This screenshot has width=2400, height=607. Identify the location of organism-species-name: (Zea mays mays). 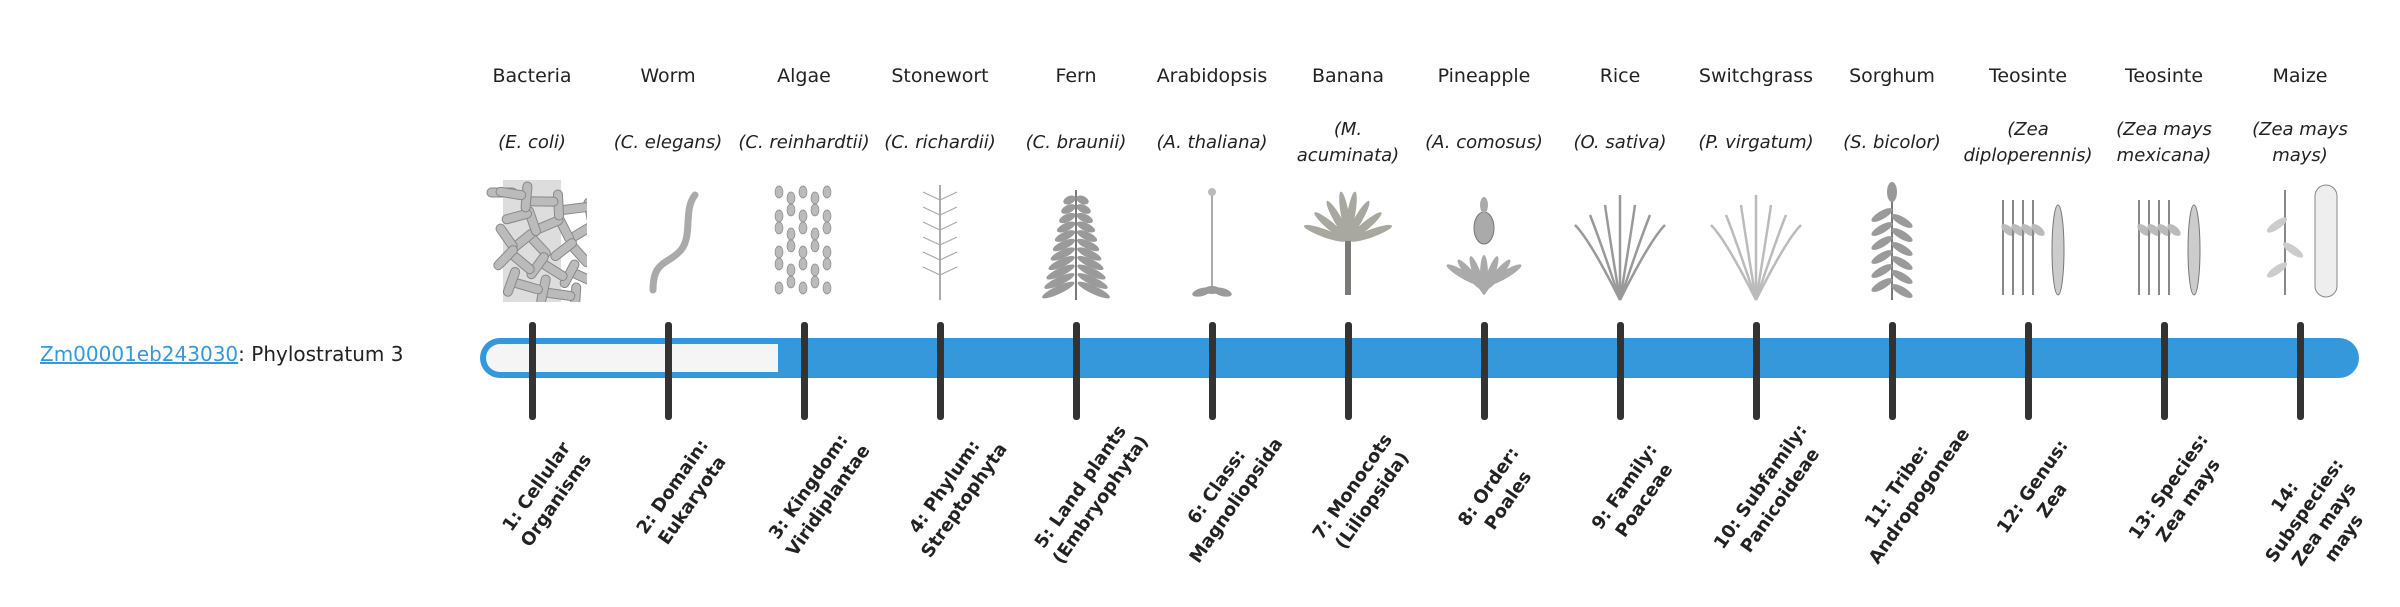
(2300, 142).